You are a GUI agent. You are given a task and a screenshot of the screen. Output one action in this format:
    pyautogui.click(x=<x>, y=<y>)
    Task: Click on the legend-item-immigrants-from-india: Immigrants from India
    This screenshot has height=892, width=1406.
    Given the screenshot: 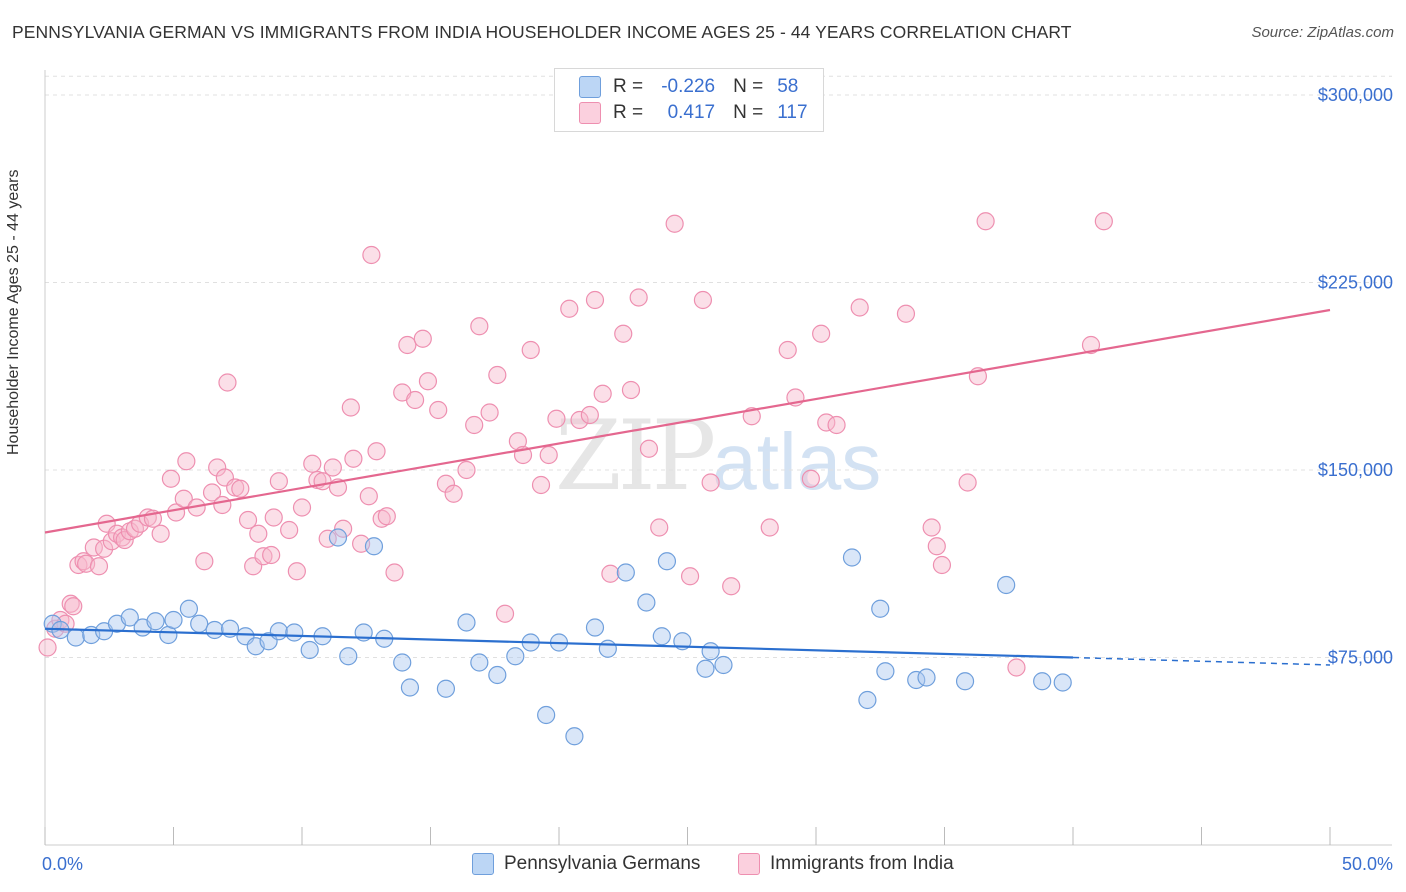 What is the action you would take?
    pyautogui.click(x=846, y=864)
    